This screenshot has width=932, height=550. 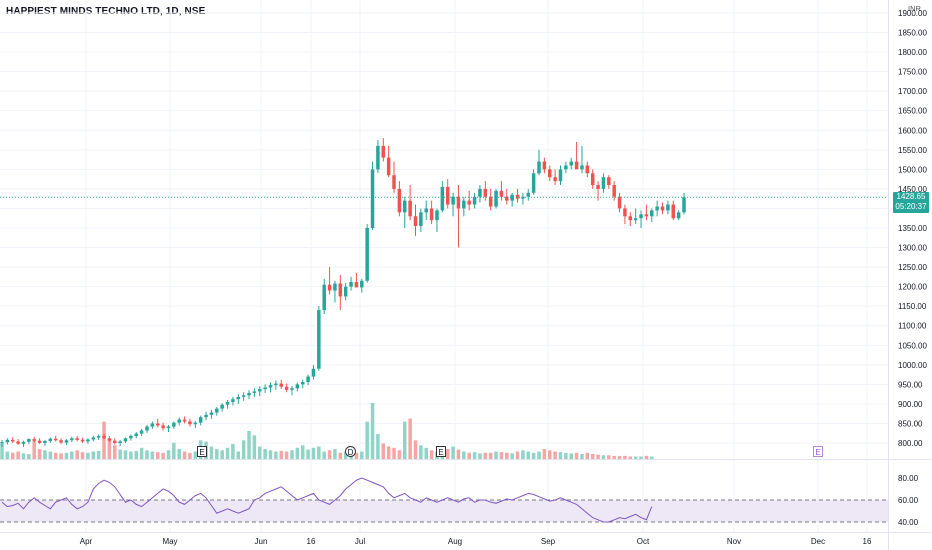 What do you see at coordinates (912, 365) in the screenshot?
I see `price-axis-label: 1000.00` at bounding box center [912, 365].